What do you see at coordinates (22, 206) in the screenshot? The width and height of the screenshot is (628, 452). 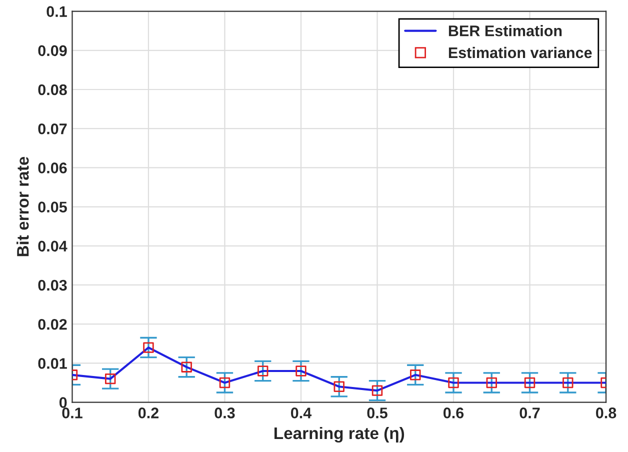 I see `y-axis-title: Bit error rate` at bounding box center [22, 206].